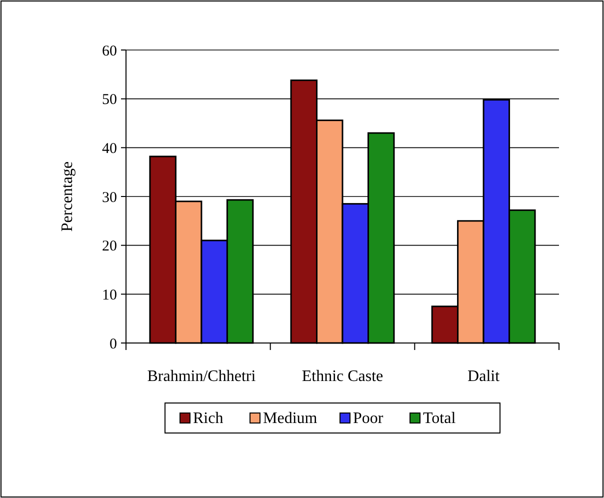 The height and width of the screenshot is (498, 604). Describe the element at coordinates (343, 376) in the screenshot. I see `x-tick-label: Ethnic Caste` at that location.